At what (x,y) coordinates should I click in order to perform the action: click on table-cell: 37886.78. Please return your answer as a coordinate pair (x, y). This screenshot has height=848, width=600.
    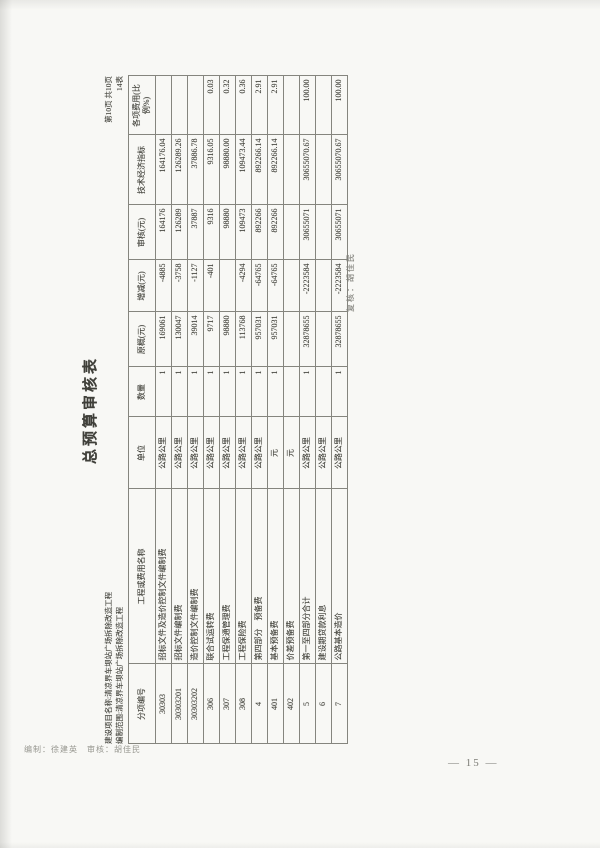
    Looking at the image, I should click on (195, 170).